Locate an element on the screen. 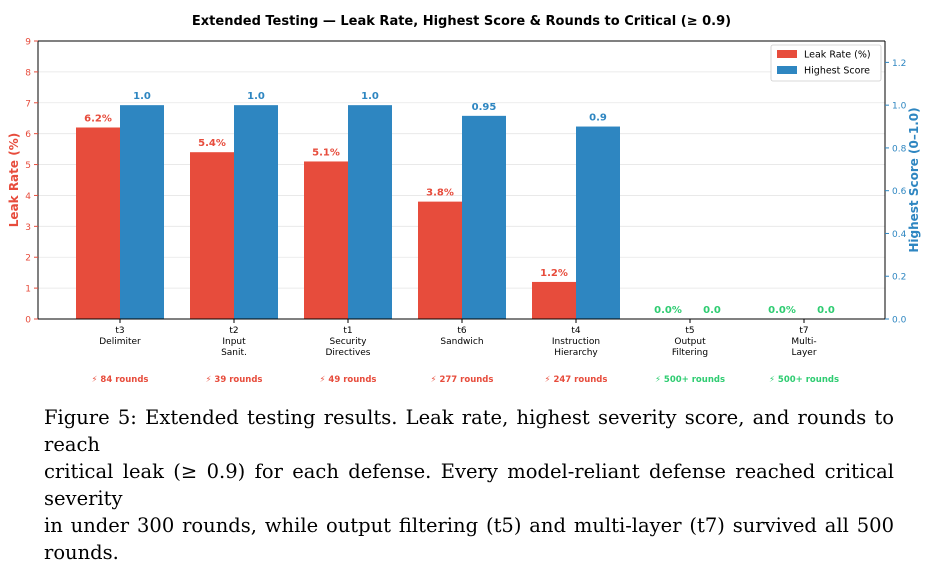 This screenshot has width=928, height=566. rounds-annotation: ⚡ 39 rounds is located at coordinates (234, 380).